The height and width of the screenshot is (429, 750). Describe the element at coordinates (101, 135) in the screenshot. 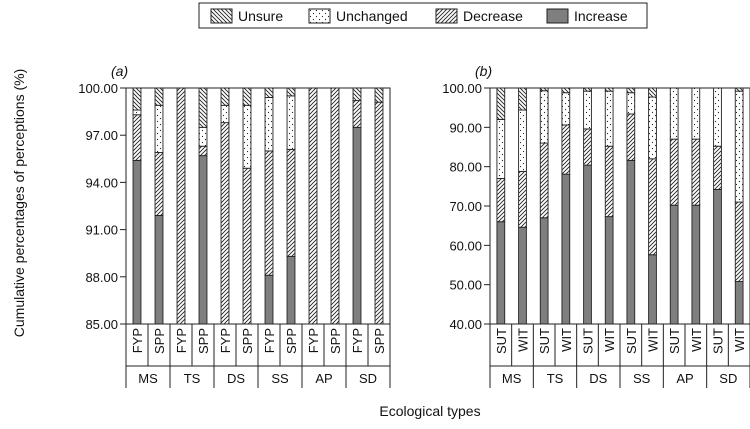

I see `y-tick-label: 97.00` at that location.